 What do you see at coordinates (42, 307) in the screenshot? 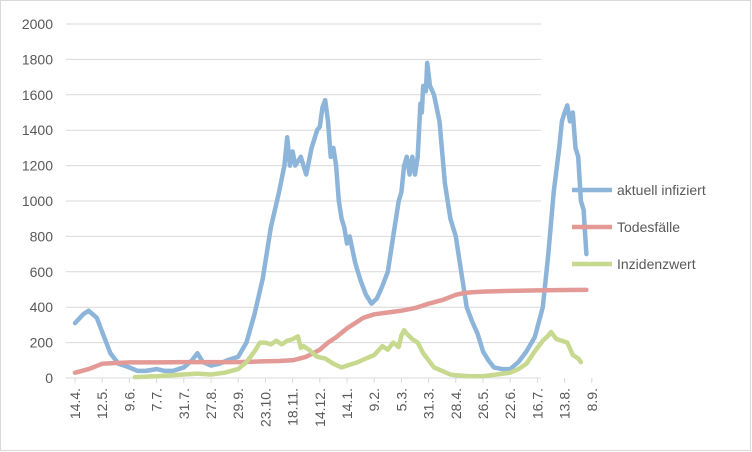
I see `y-tick-label: 400` at bounding box center [42, 307].